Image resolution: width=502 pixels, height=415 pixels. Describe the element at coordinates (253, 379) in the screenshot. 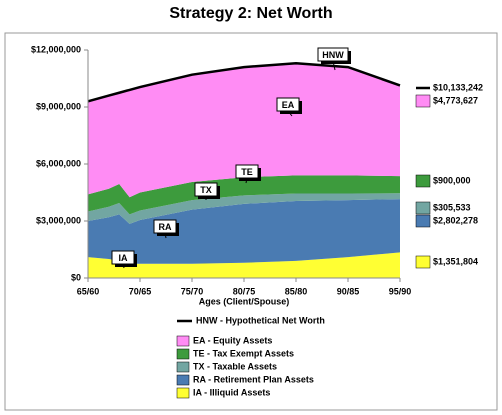

I see `legend-label: RA - Retirement Plan Assets` at that location.